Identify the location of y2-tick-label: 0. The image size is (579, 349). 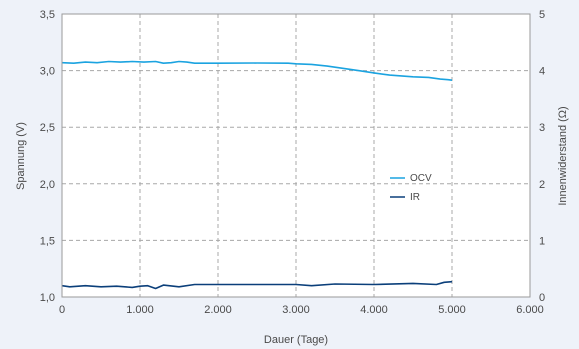
(542, 298).